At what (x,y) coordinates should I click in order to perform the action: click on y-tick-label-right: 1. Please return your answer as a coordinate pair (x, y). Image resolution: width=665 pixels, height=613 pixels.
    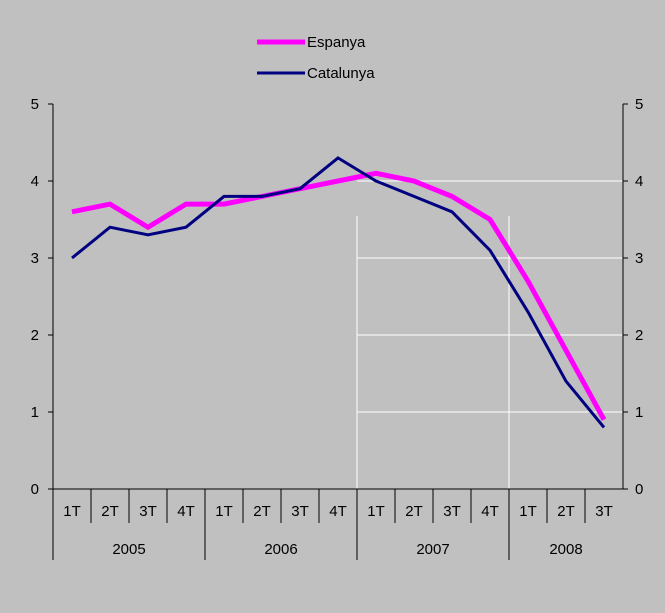
    Looking at the image, I should click on (639, 412).